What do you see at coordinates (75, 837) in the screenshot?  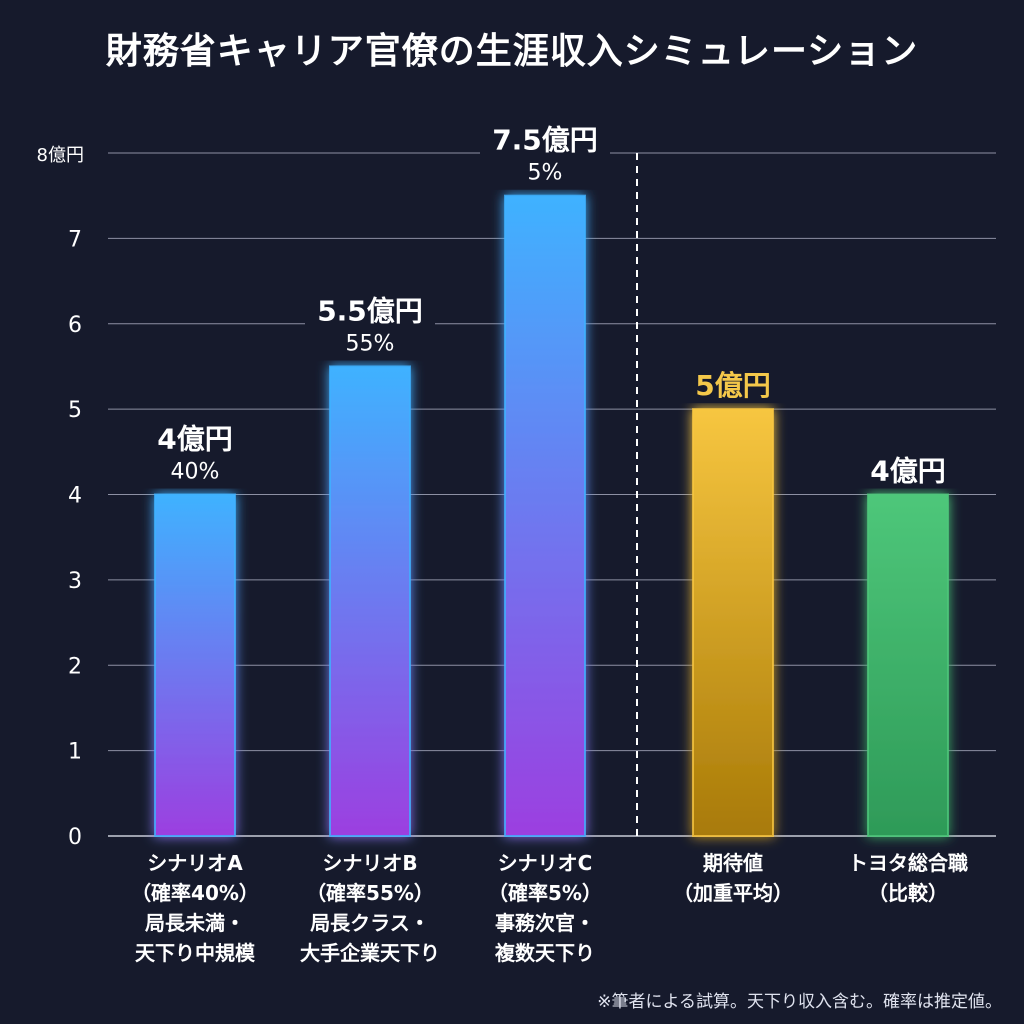 I see `y-tick-label: 0` at bounding box center [75, 837].